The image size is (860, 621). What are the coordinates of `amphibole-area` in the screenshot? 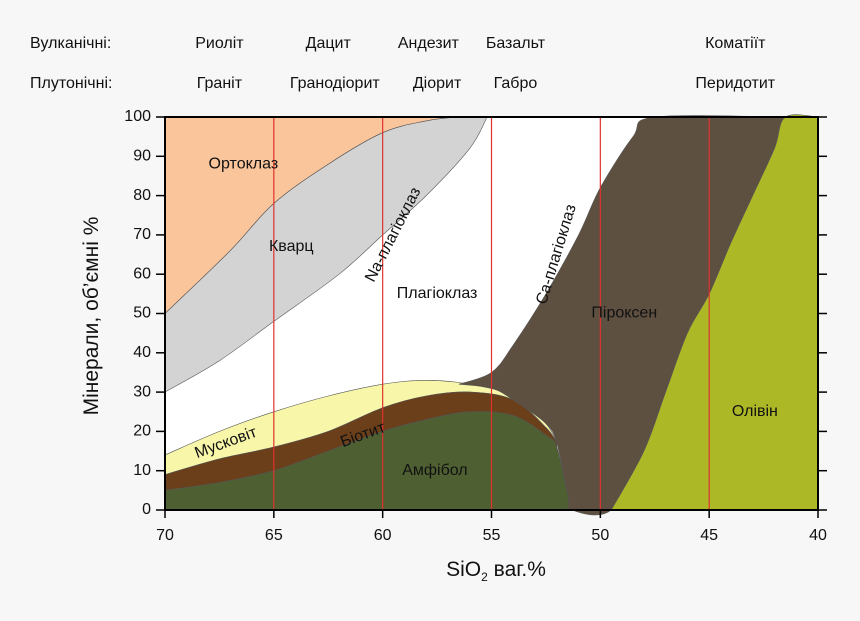 It's located at (368, 461).